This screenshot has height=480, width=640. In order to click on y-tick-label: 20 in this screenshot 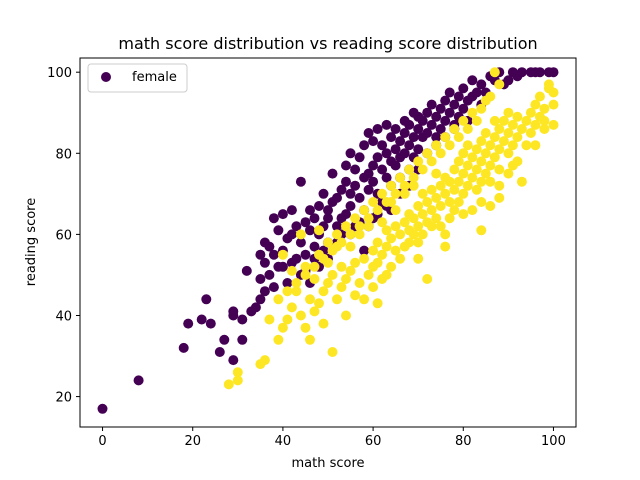, I will do `click(63, 398)`.